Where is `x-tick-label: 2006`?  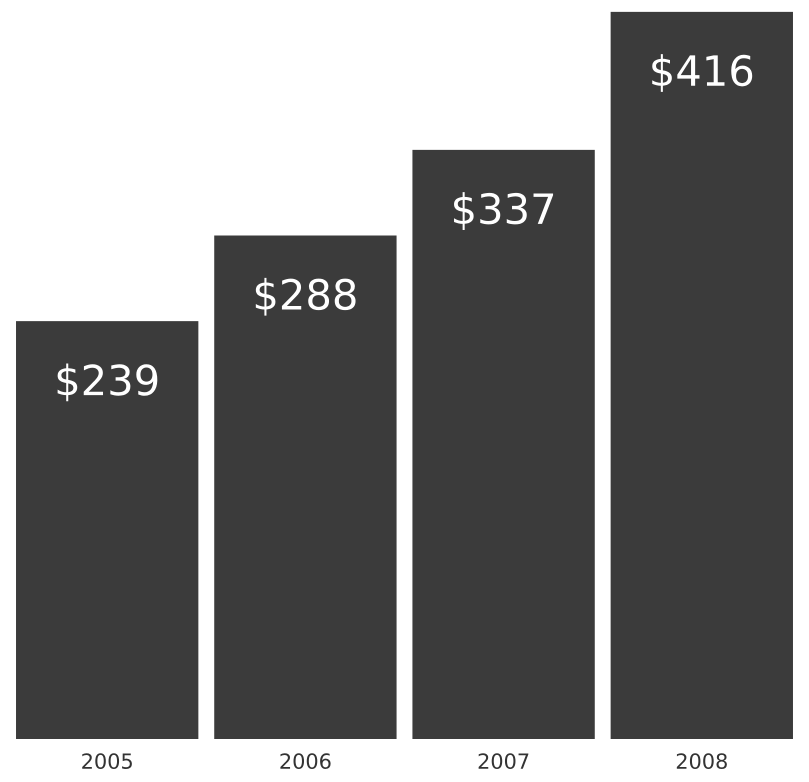 x-tick-label: 2006 is located at coordinates (305, 761).